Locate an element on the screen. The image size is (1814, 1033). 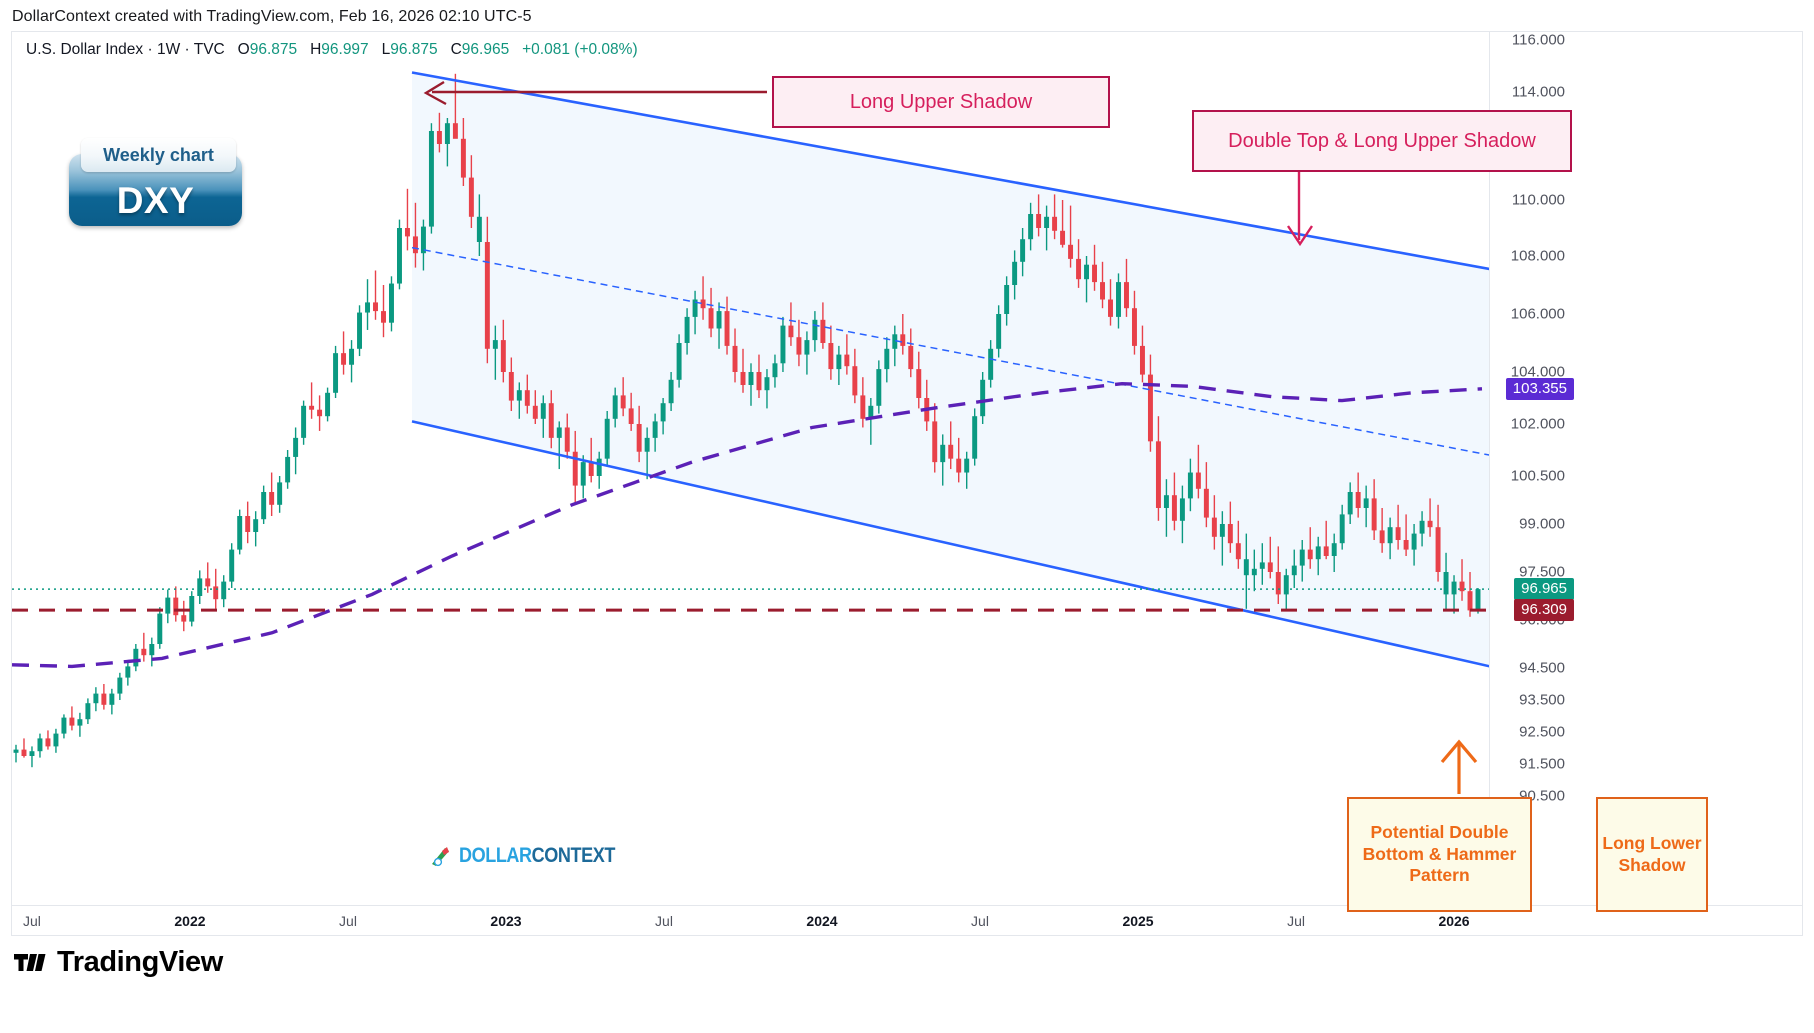
legend-open-value: 96.875 is located at coordinates (273, 49).